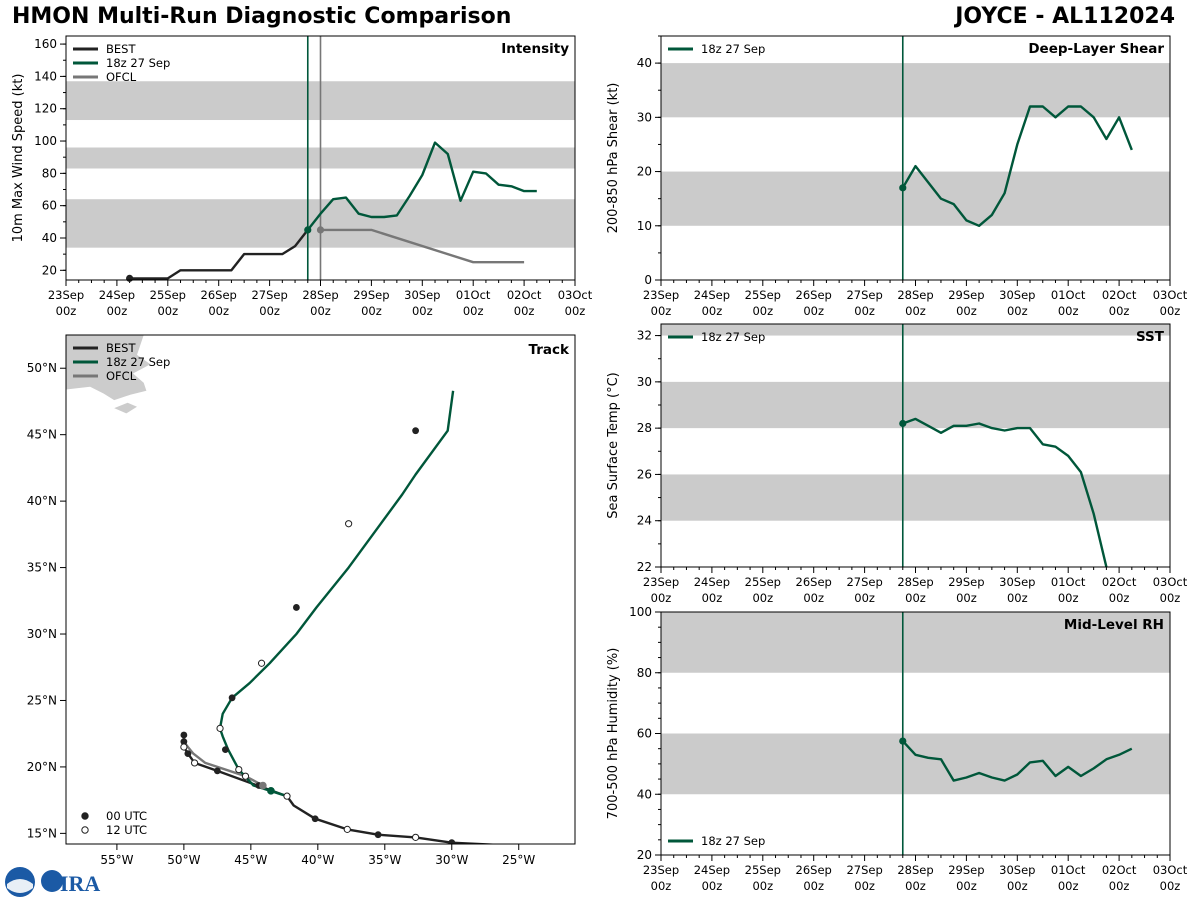 This screenshot has height=900, width=1200. What do you see at coordinates (45, 109) in the screenshot?
I see `y-tick-label: 120` at bounding box center [45, 109].